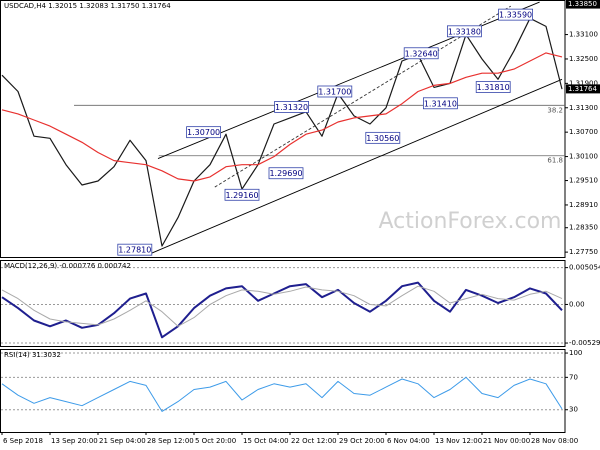  Describe the element at coordinates (583, 83) in the screenshot. I see `y-tick-label: 1.31900` at that location.